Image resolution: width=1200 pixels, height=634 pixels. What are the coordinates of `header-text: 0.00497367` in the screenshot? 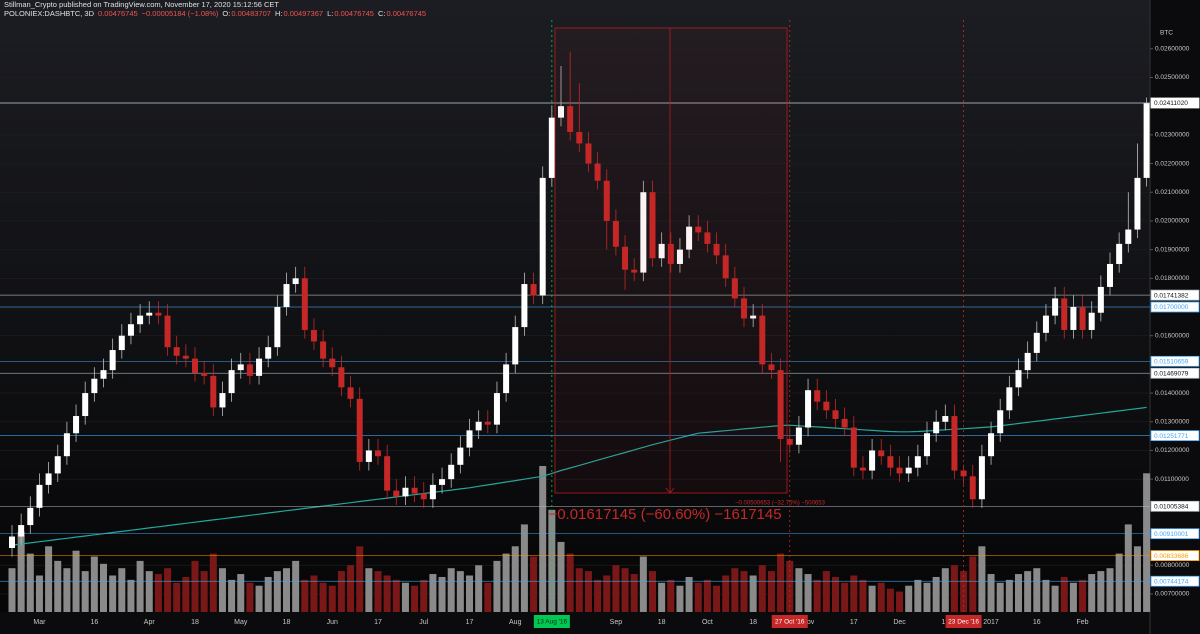 It's located at (303, 13).